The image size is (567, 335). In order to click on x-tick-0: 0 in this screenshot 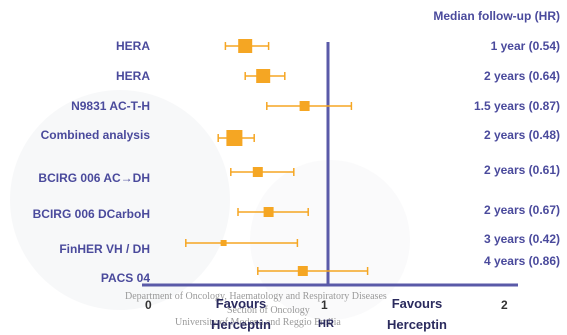, I will do `click(148, 305)`.